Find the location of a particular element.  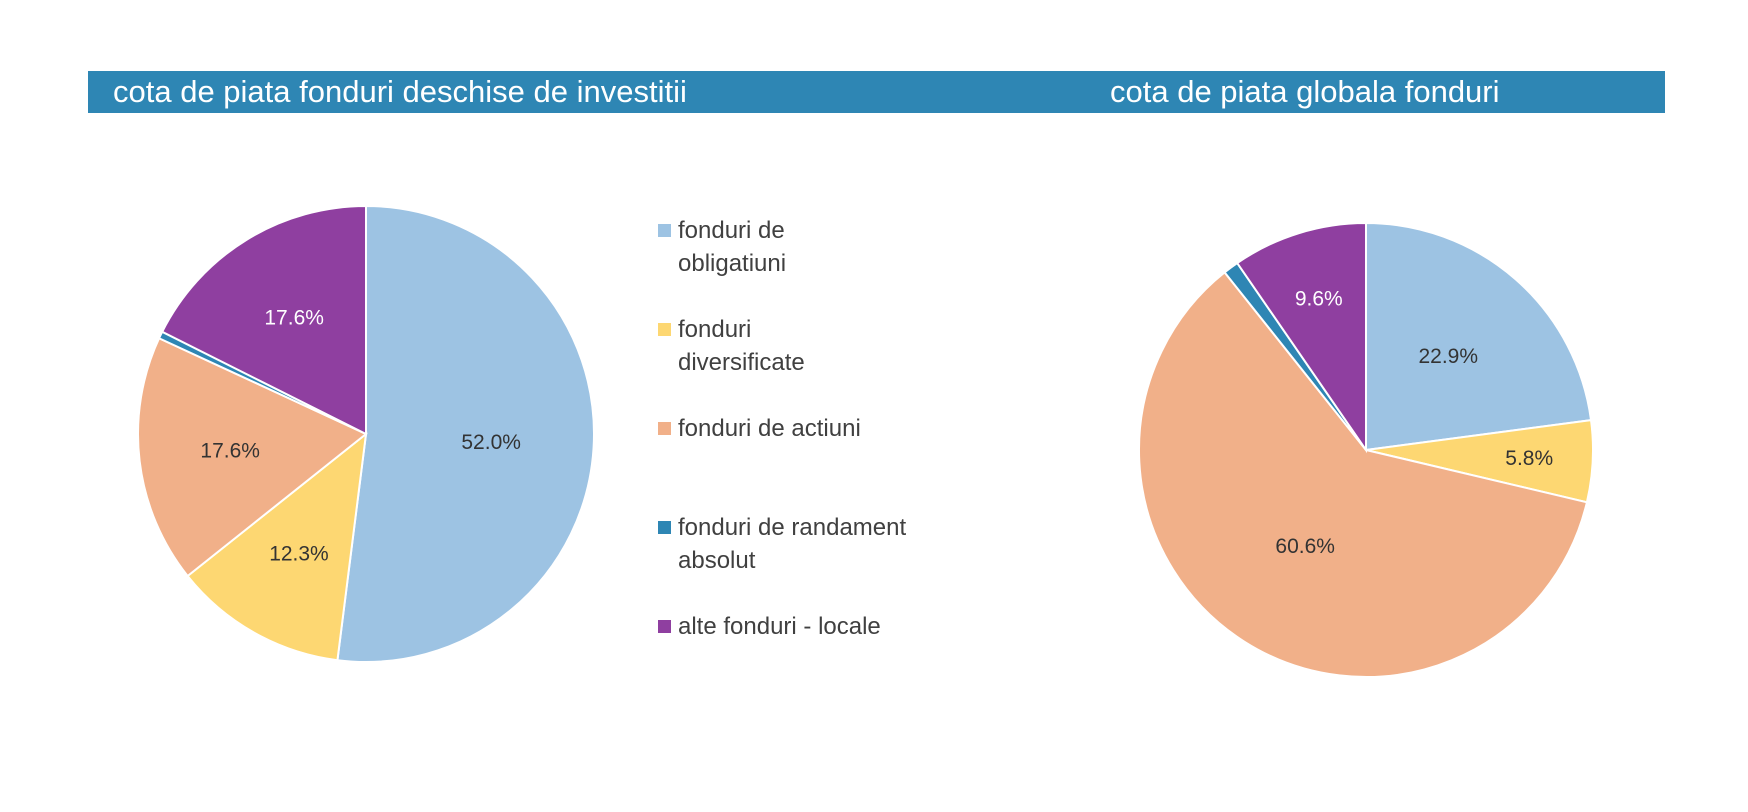

slice-data-label: 9.6% is located at coordinates (1319, 298).